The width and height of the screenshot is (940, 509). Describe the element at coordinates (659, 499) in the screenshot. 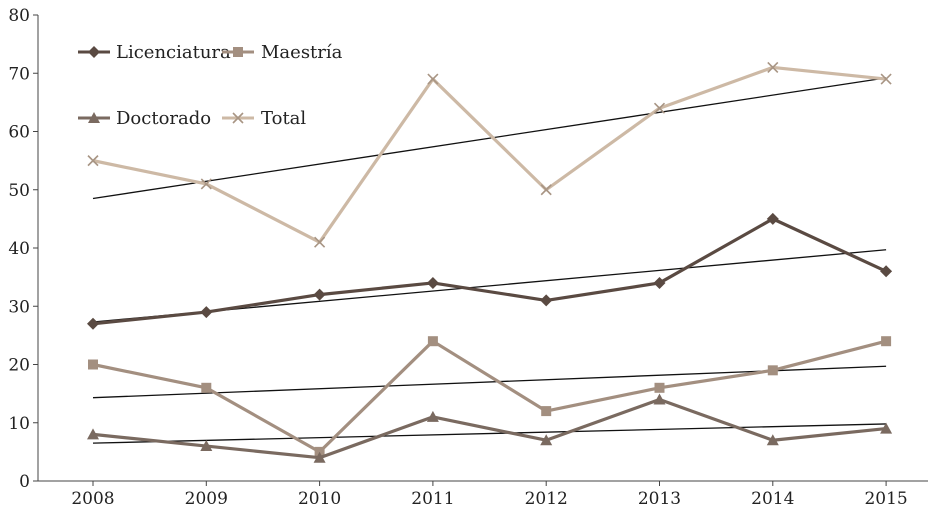

I see `x-tick-label: 2013` at that location.